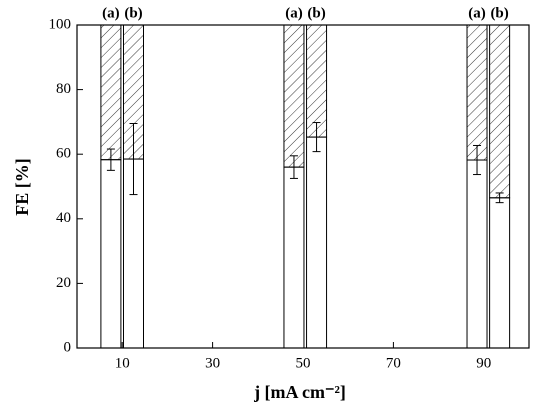 Image resolution: width=550 pixels, height=413 pixels. I want to click on x-tick-label: 10, so click(122, 363).